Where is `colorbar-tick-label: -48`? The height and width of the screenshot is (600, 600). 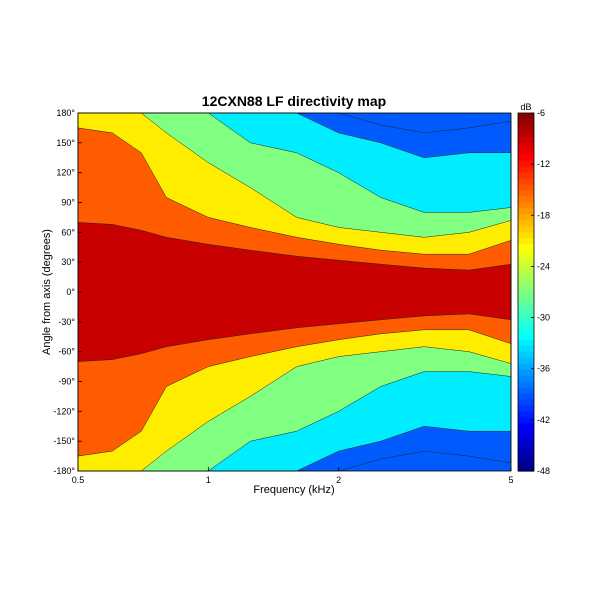 colorbar-tick-label: -48 is located at coordinates (543, 471).